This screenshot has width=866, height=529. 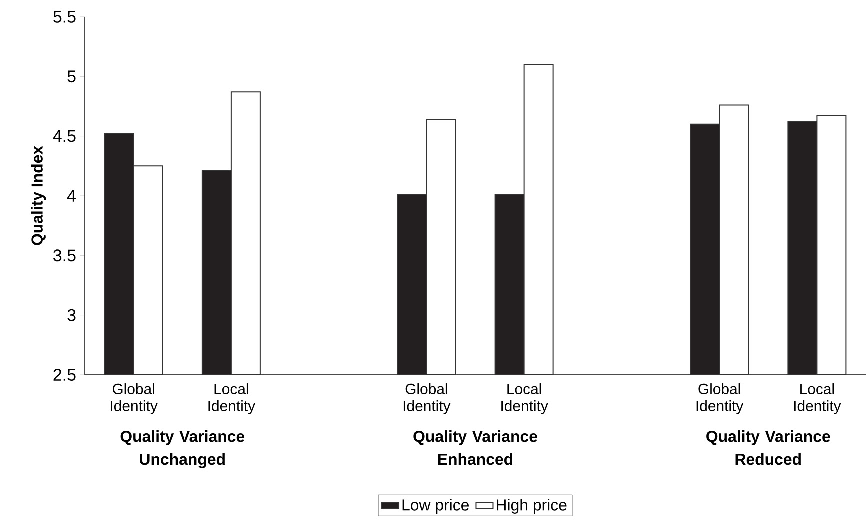 I want to click on text: Quality Variance Enhanced, so click(x=476, y=448).